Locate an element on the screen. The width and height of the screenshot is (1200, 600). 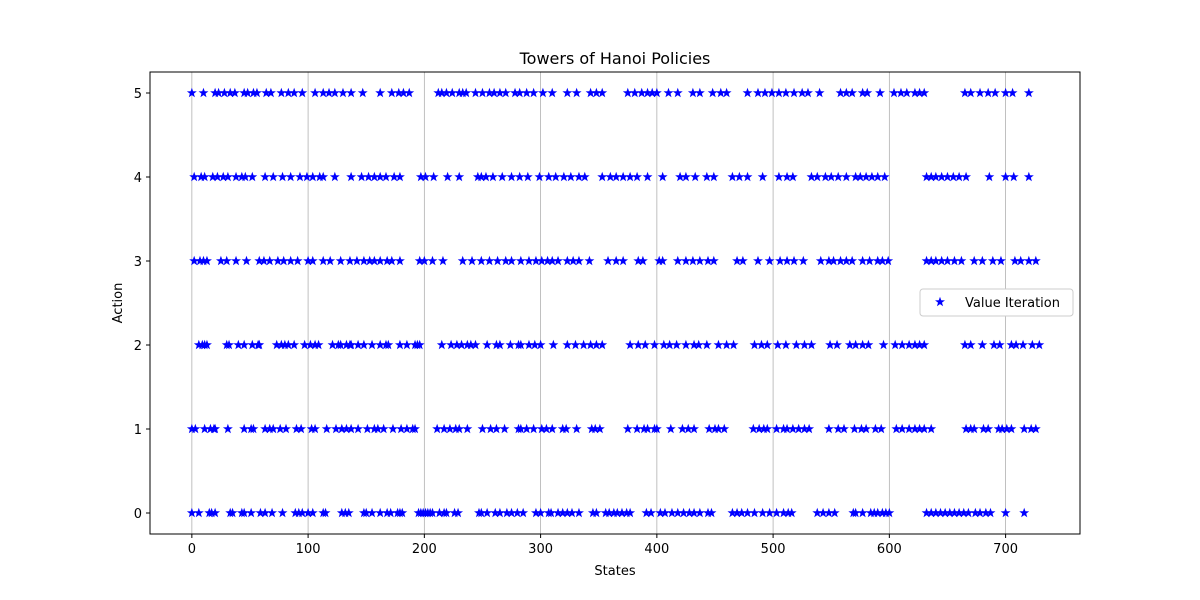
x-tick-label: 200 is located at coordinates (424, 549).